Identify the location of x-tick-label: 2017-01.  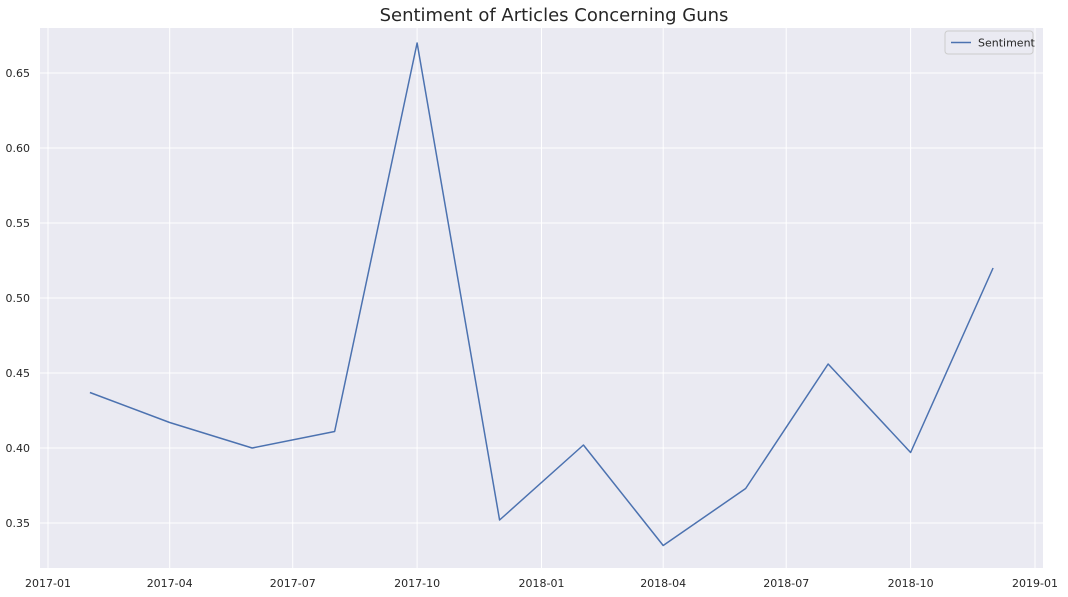
(48, 583).